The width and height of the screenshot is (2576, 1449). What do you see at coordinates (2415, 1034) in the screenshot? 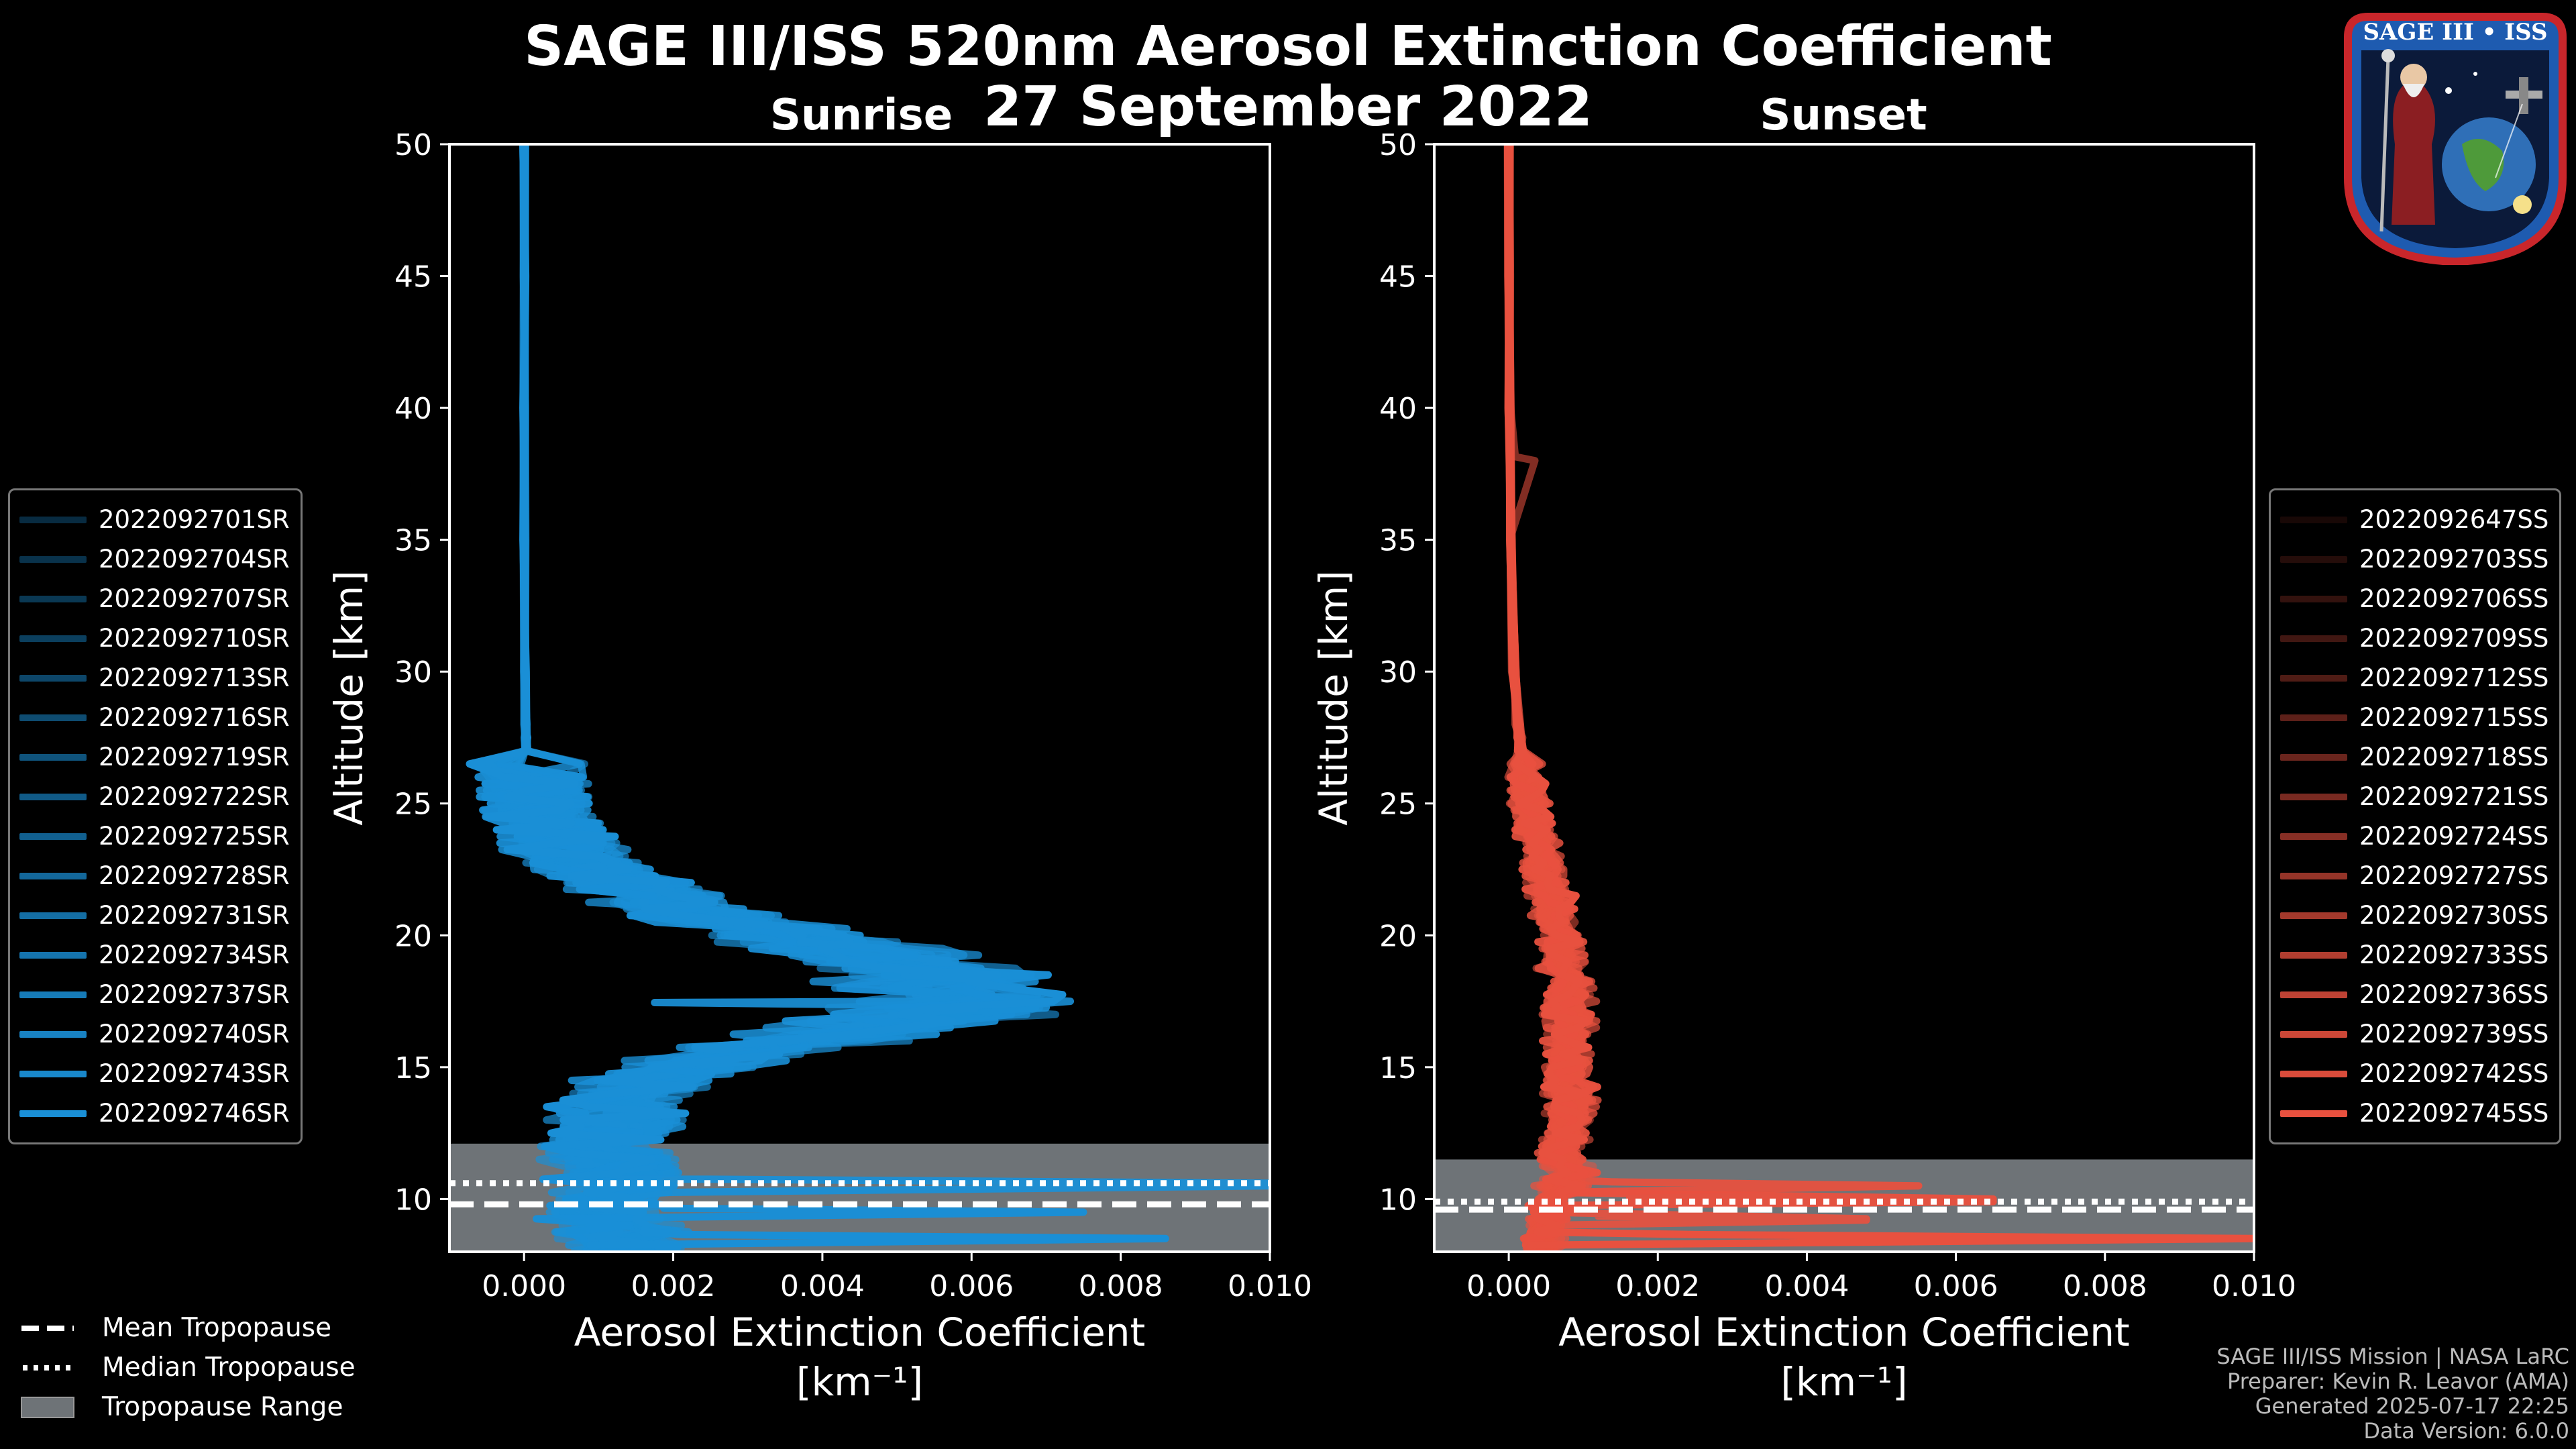
I see `legend-item-2022092739SS: 2022092739SS` at bounding box center [2415, 1034].